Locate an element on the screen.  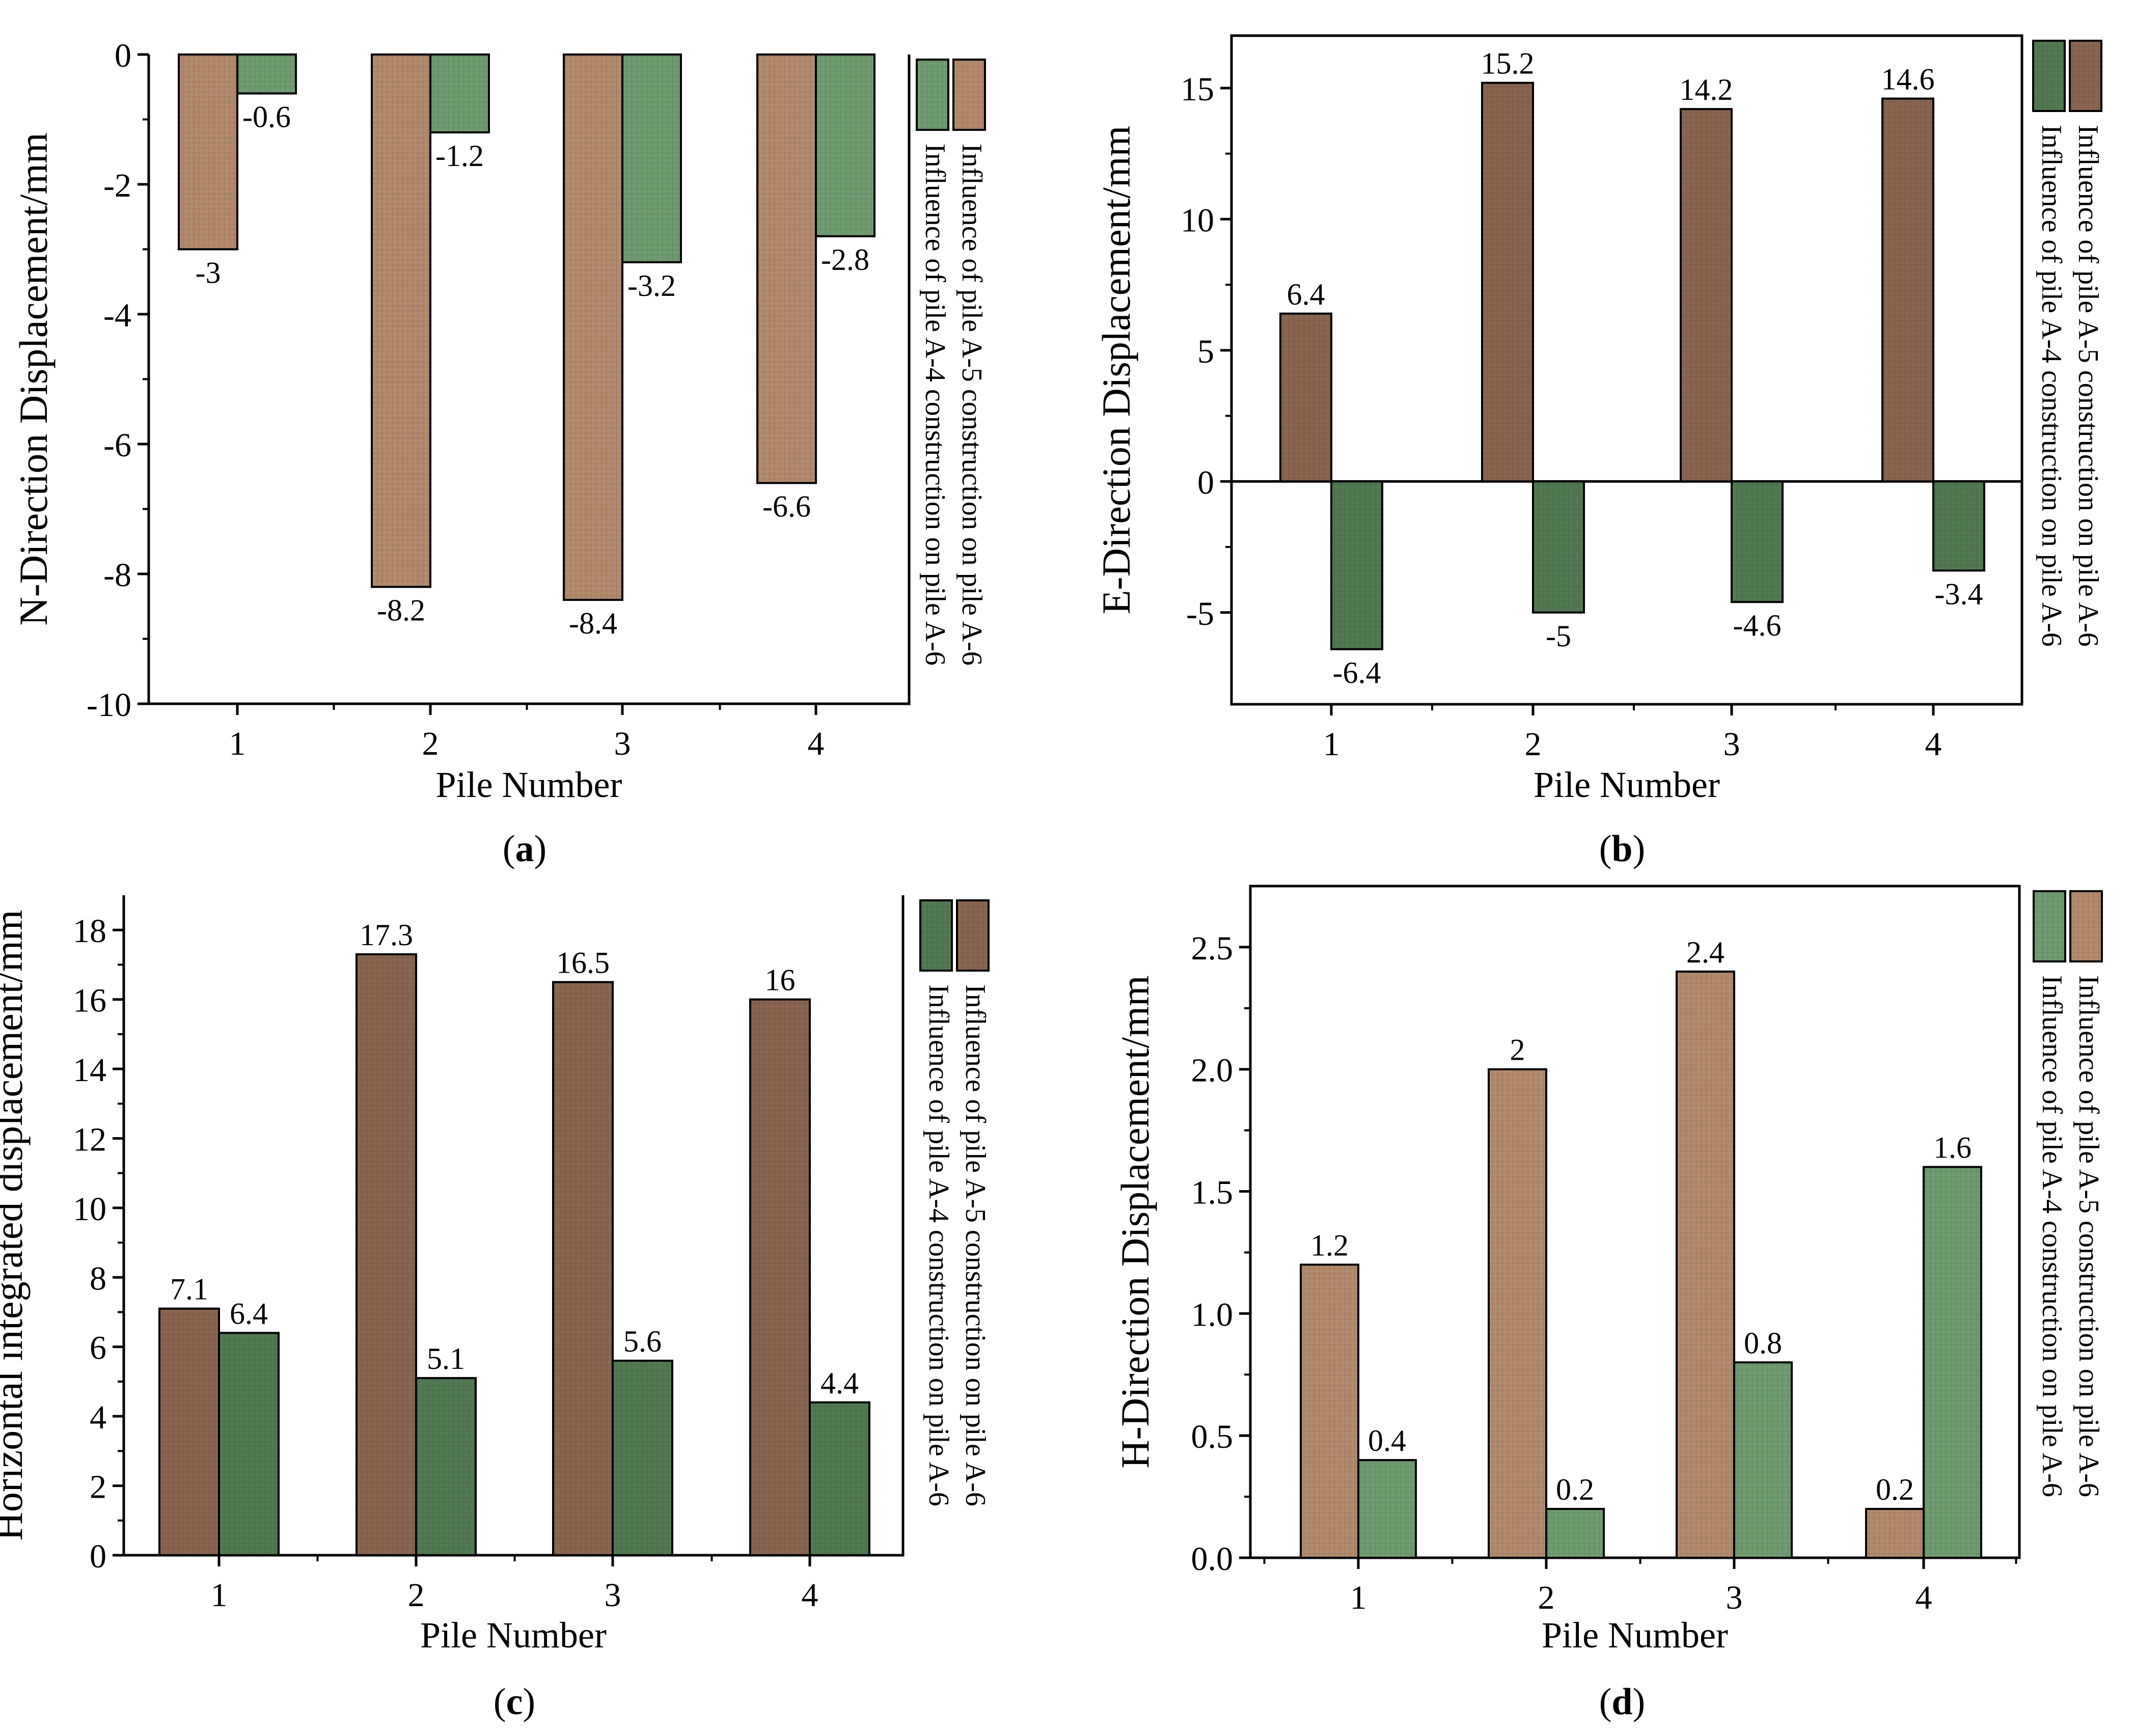
caption-b: (b) is located at coordinates (1622, 849).